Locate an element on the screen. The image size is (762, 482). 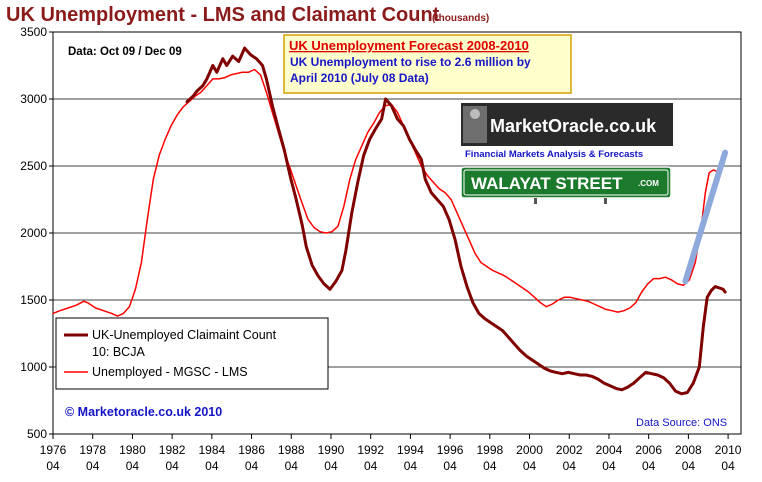
y-axis-tick-labels: 500 1000 1500 2000 2500 3000 3500 is located at coordinates (33, 233).